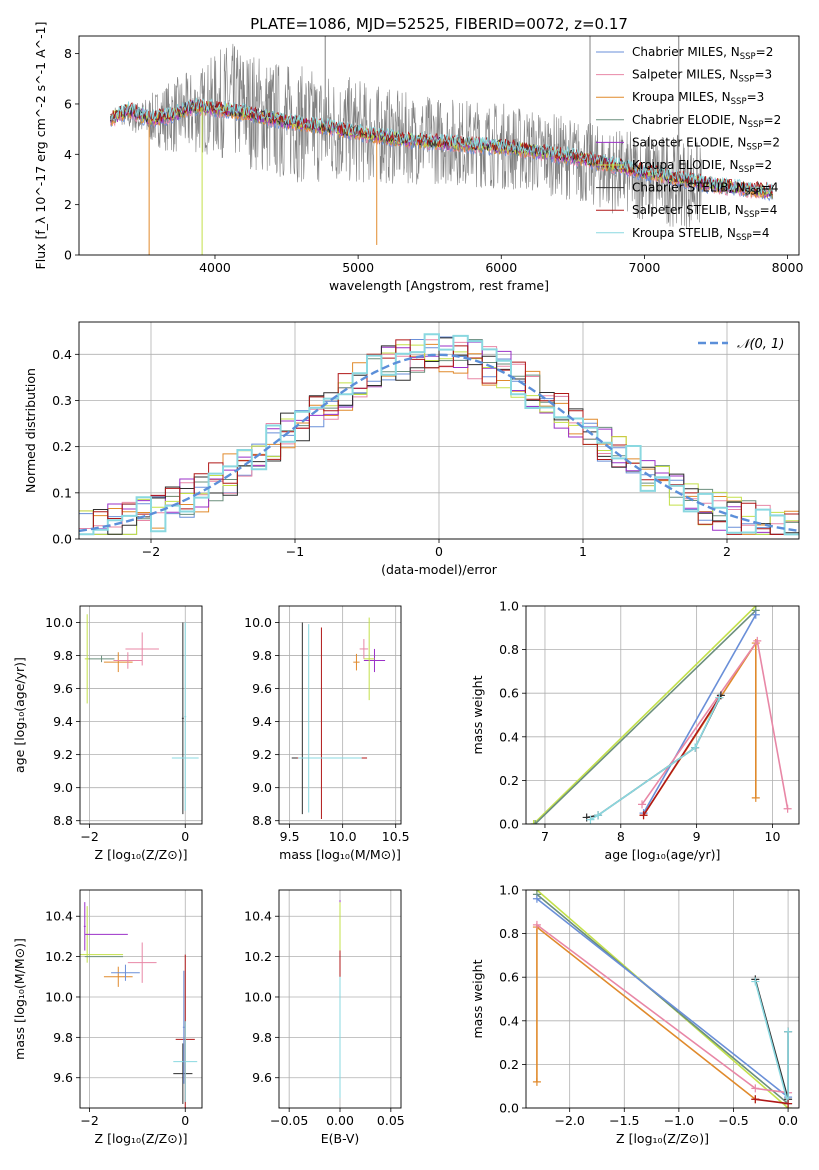 The height and width of the screenshot is (1170, 819). Describe the element at coordinates (30, 430) in the screenshot. I see `y-axis-label: Normed distribution` at that location.